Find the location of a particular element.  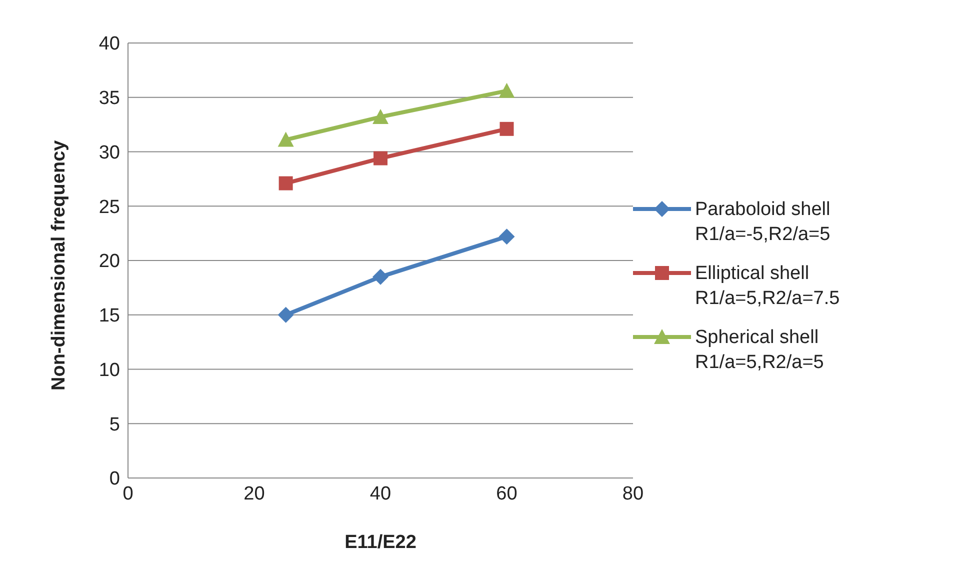

legend-label: Spherical shell R1/a=5,R2/a=5 is located at coordinates (760, 350).